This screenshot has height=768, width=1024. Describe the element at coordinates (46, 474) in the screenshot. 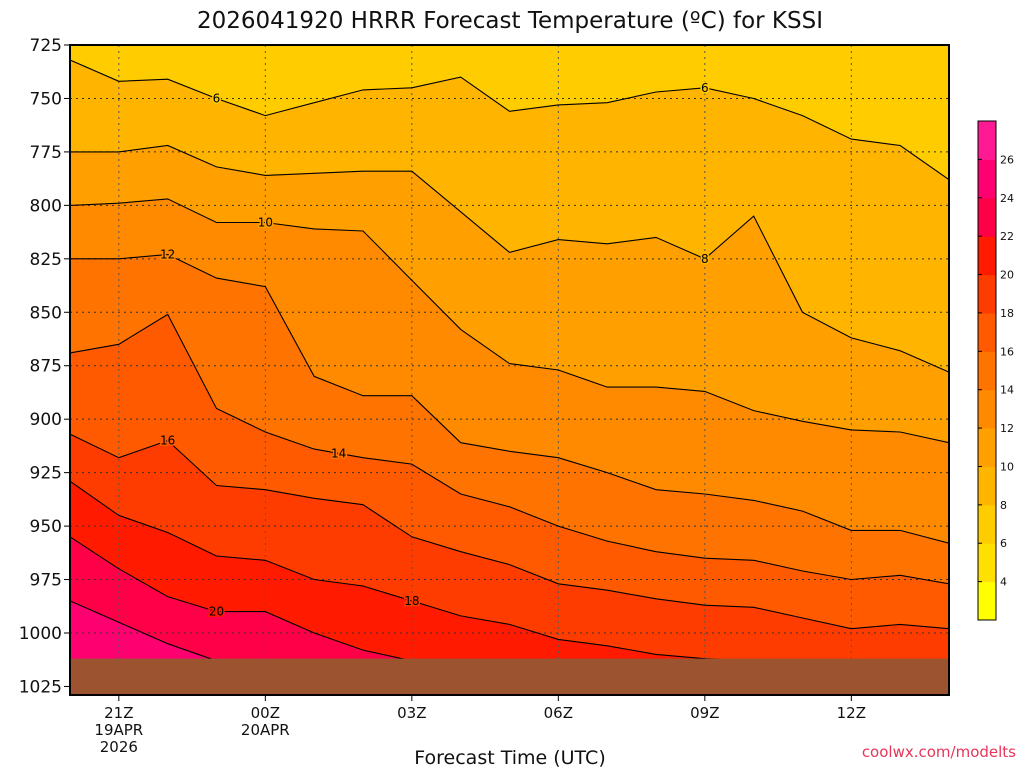

I see `y-tick-label: 925` at that location.